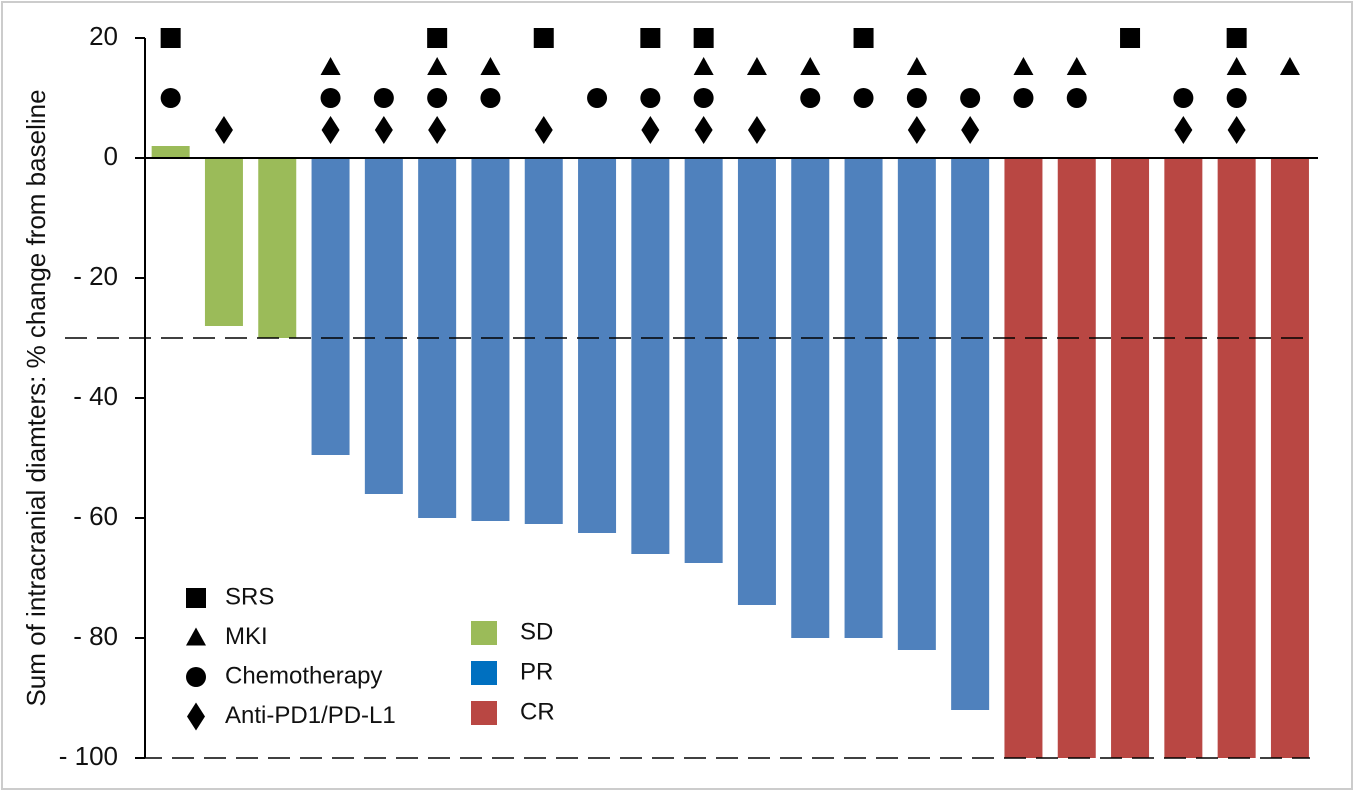 The height and width of the screenshot is (797, 1356). I want to click on y-tick-label: 20, so click(103, 36).